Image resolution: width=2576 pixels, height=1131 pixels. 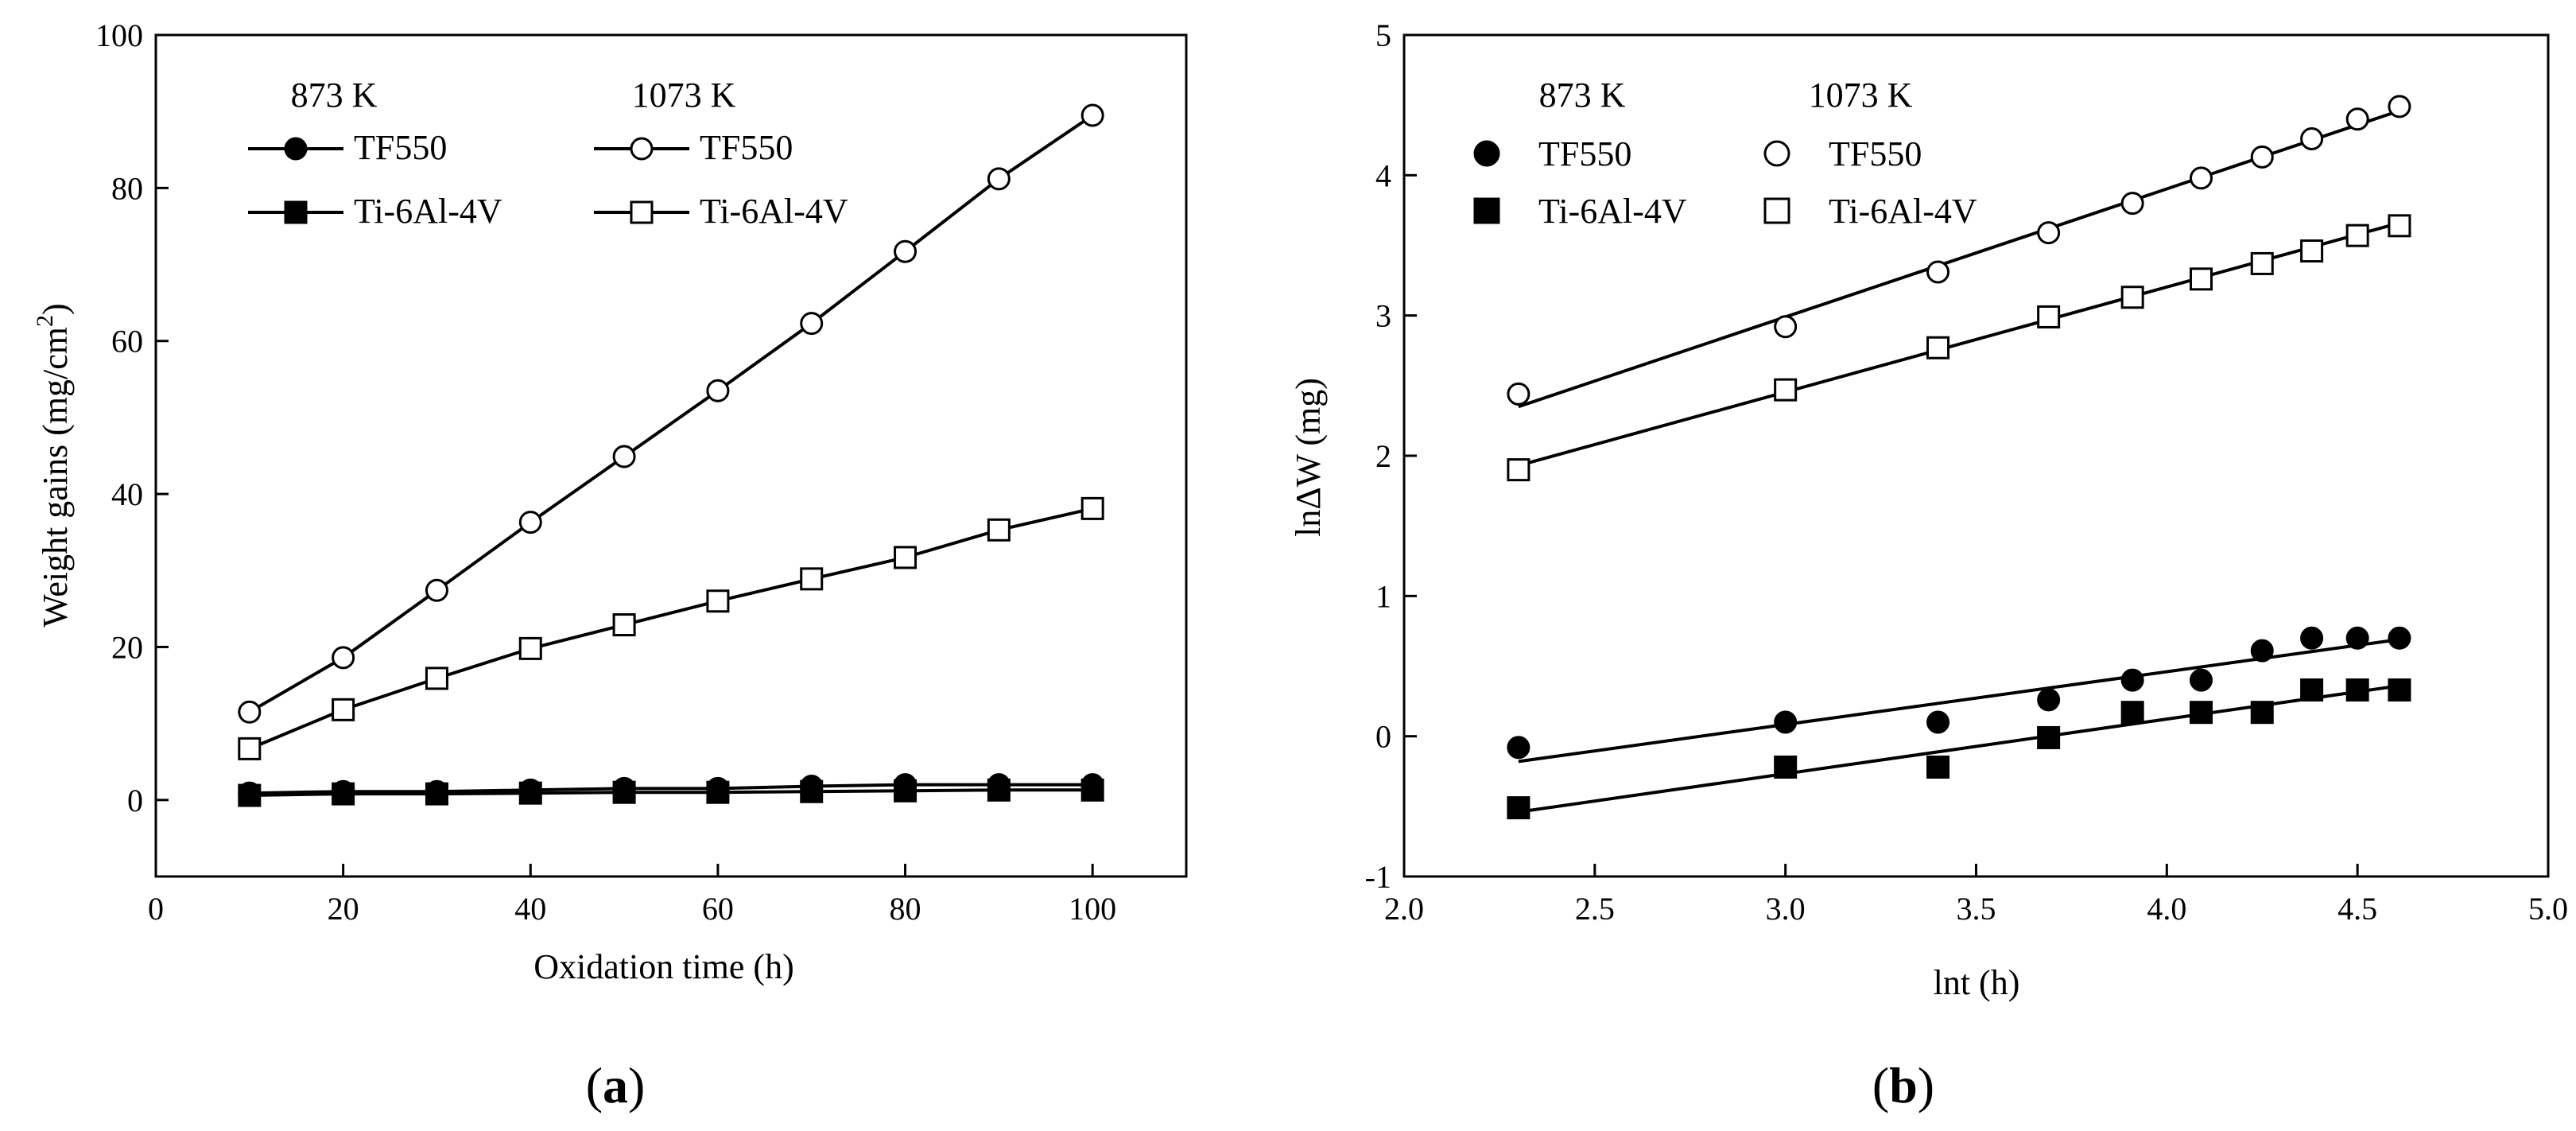 What do you see at coordinates (2357, 909) in the screenshot?
I see `chart-b-xtick-label: 4.5` at bounding box center [2357, 909].